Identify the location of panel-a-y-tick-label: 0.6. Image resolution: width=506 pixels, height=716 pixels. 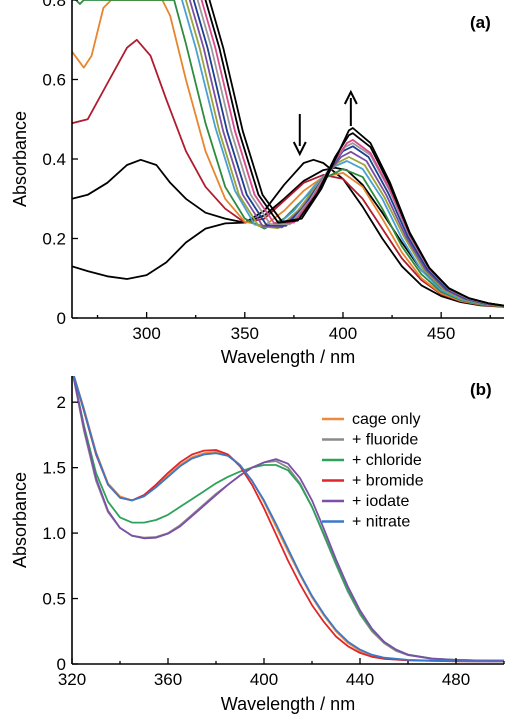
(54, 80).